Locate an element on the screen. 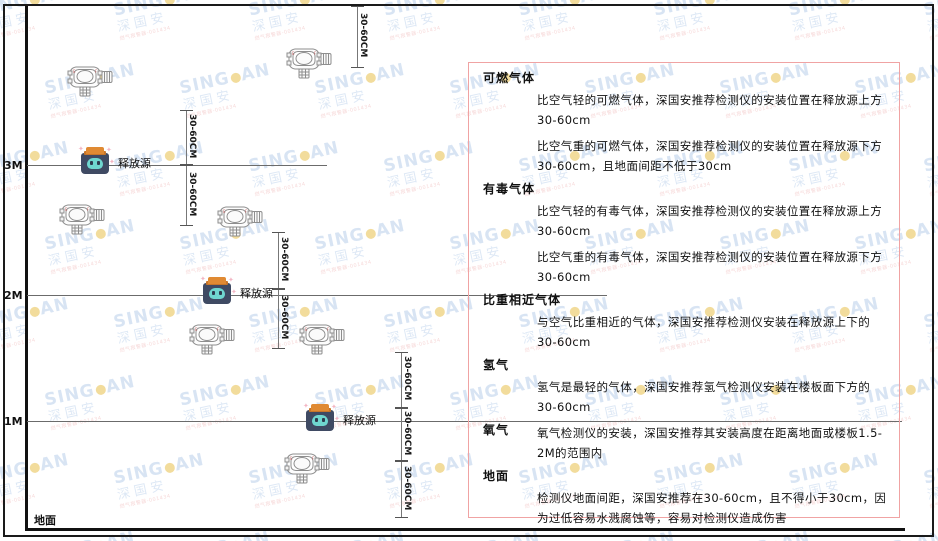 This screenshot has width=938, height=541. y-axis is located at coordinates (26, 268).